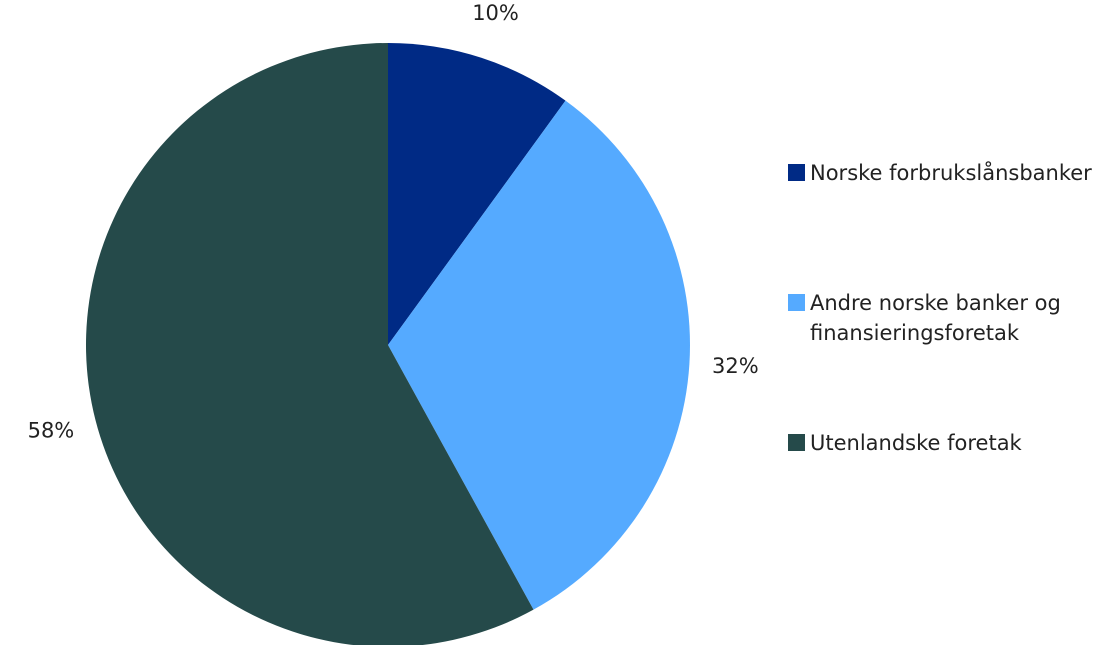  I want to click on legend-label: Norske forbrukslånsbanker, so click(951, 173).